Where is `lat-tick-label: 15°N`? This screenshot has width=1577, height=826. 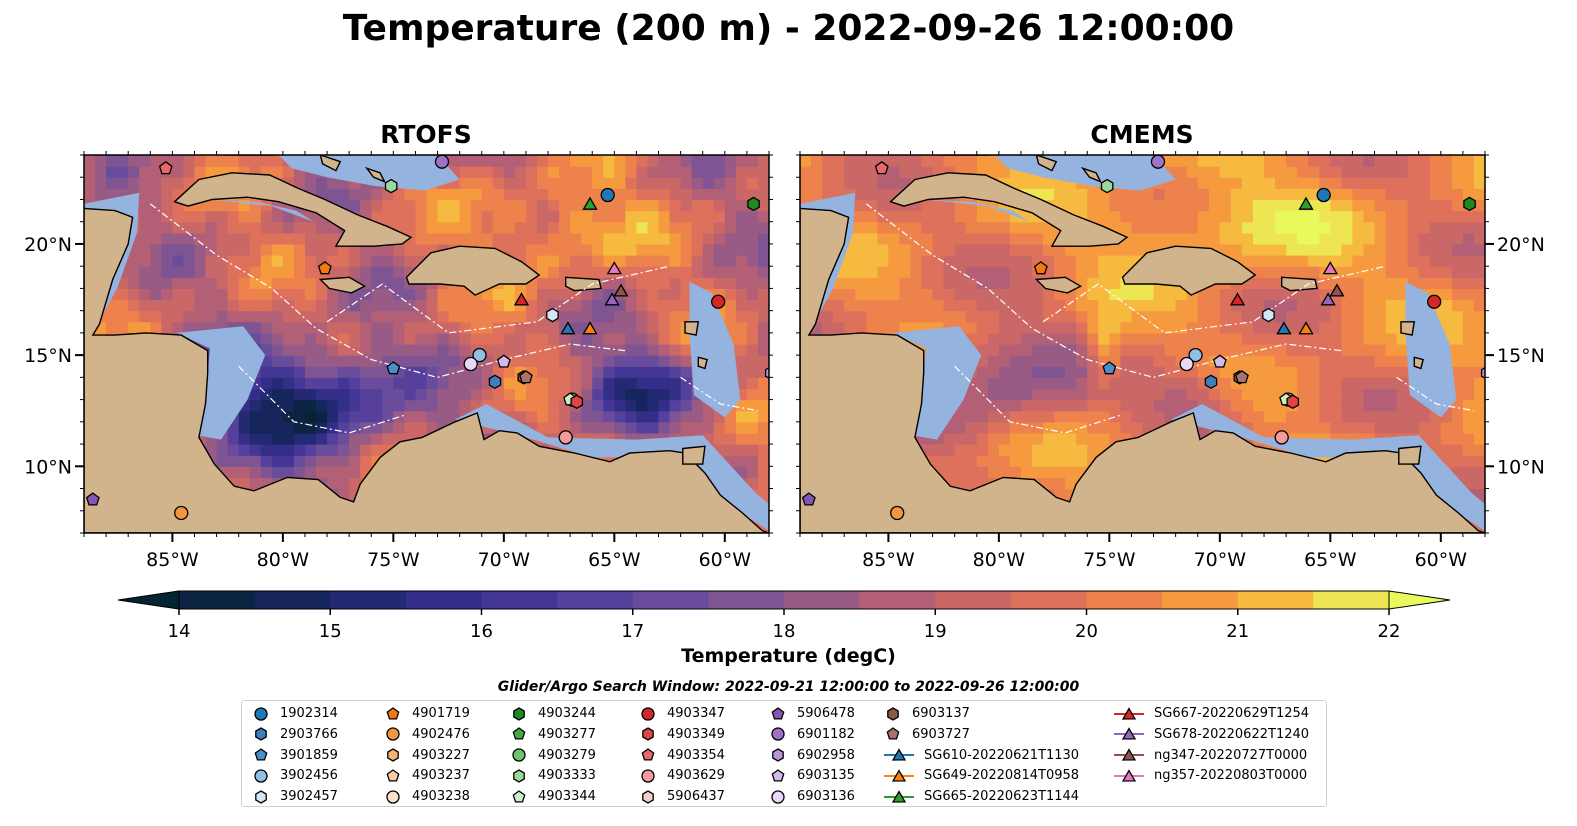
lat-tick-label: 15°N is located at coordinates (48, 356).